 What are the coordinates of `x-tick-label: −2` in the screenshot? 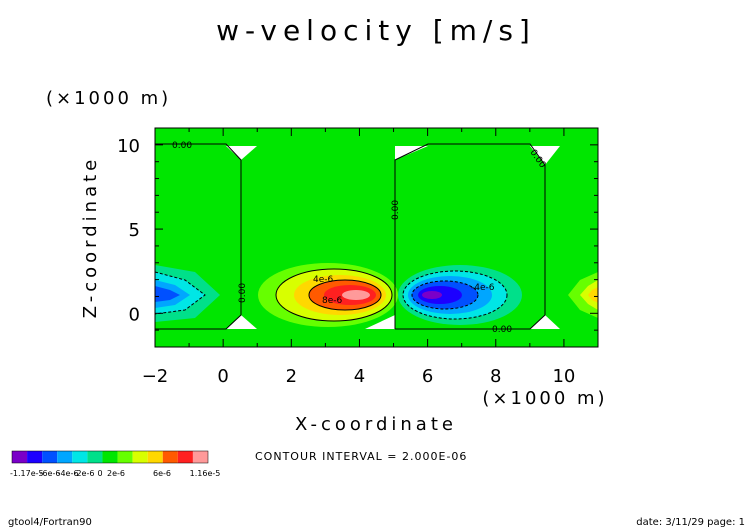 It's located at (155, 376).